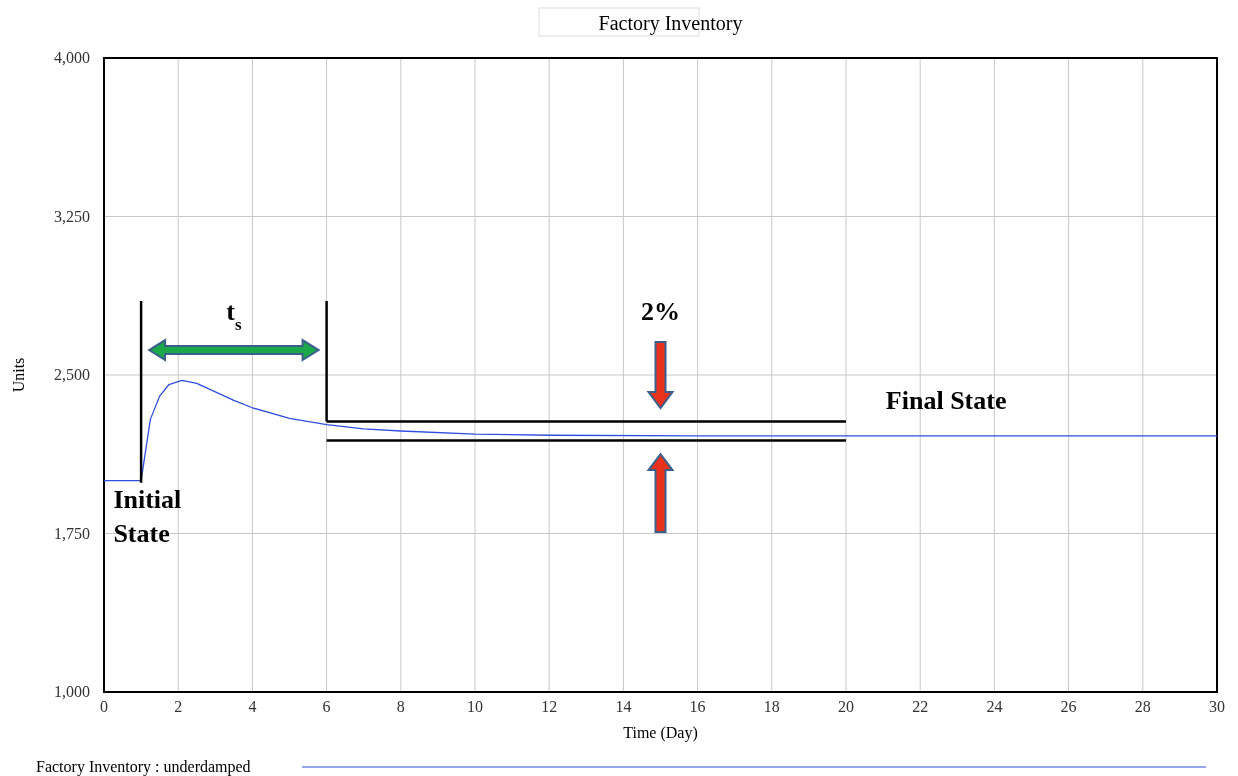 This screenshot has width=1238, height=776. What do you see at coordinates (72, 57) in the screenshot?
I see `y-tick-label: 4,000` at bounding box center [72, 57].